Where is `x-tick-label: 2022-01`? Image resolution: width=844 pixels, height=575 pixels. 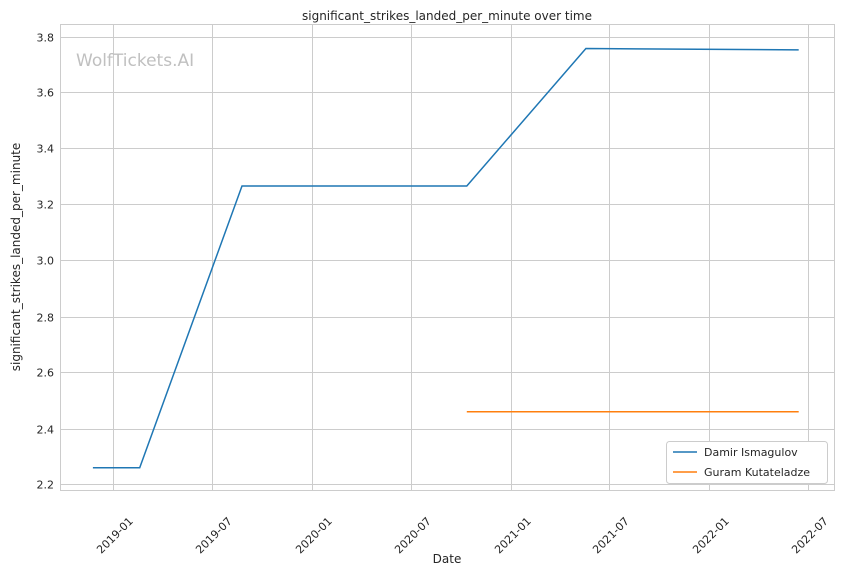
x-tick-label: 2022-01 is located at coordinates (711, 536).